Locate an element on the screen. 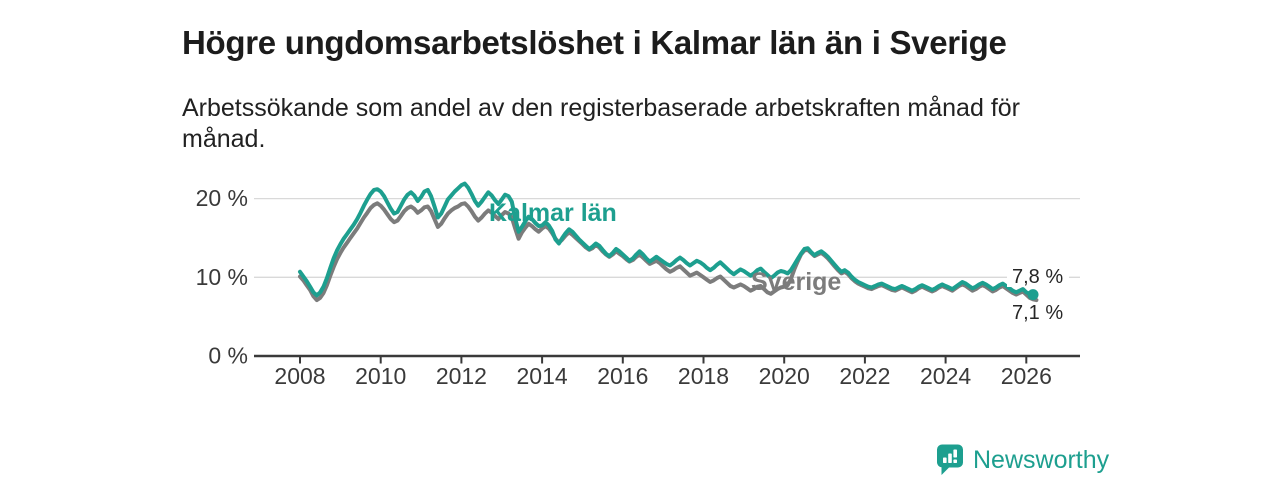 This screenshot has width=1280, height=480. newsworthy-logo-text: Newsworthy is located at coordinates (1041, 459).